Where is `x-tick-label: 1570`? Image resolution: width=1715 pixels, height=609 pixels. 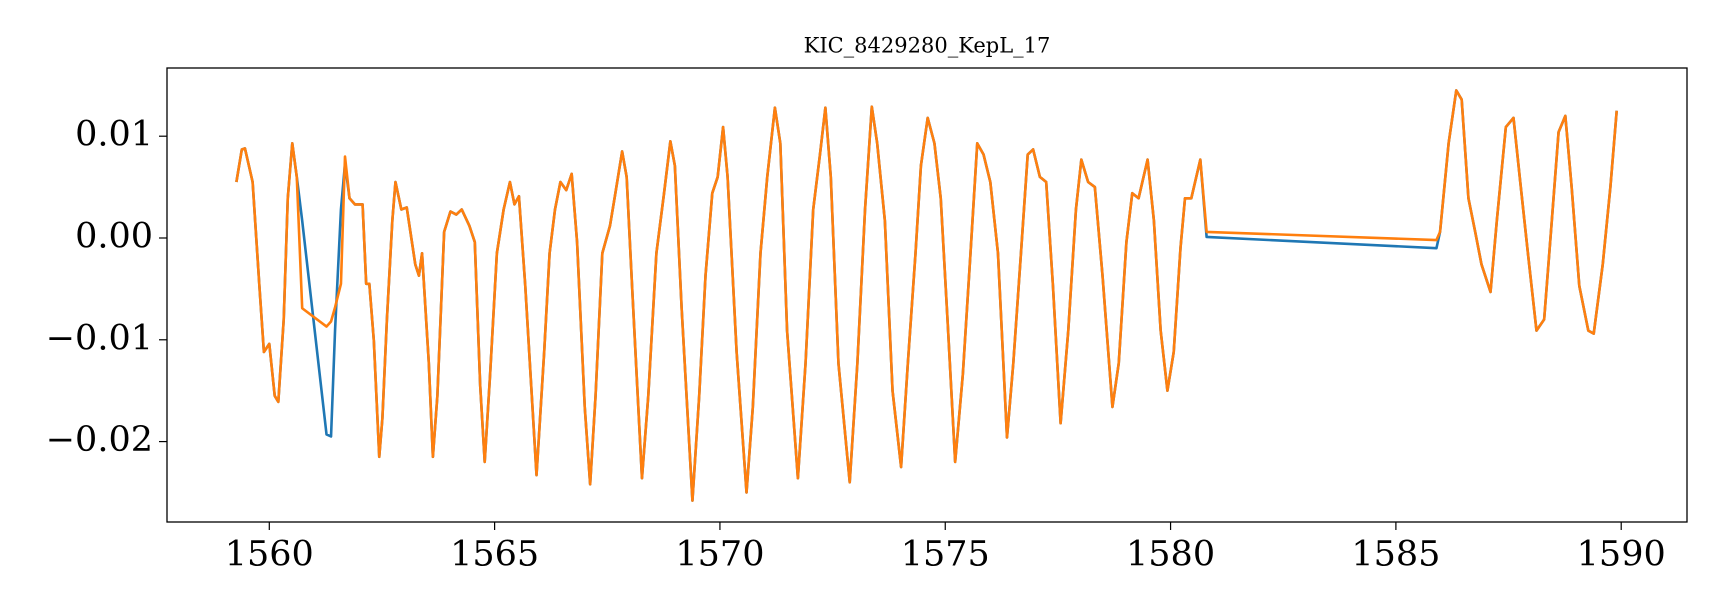
x-tick-label: 1570 is located at coordinates (719, 555).